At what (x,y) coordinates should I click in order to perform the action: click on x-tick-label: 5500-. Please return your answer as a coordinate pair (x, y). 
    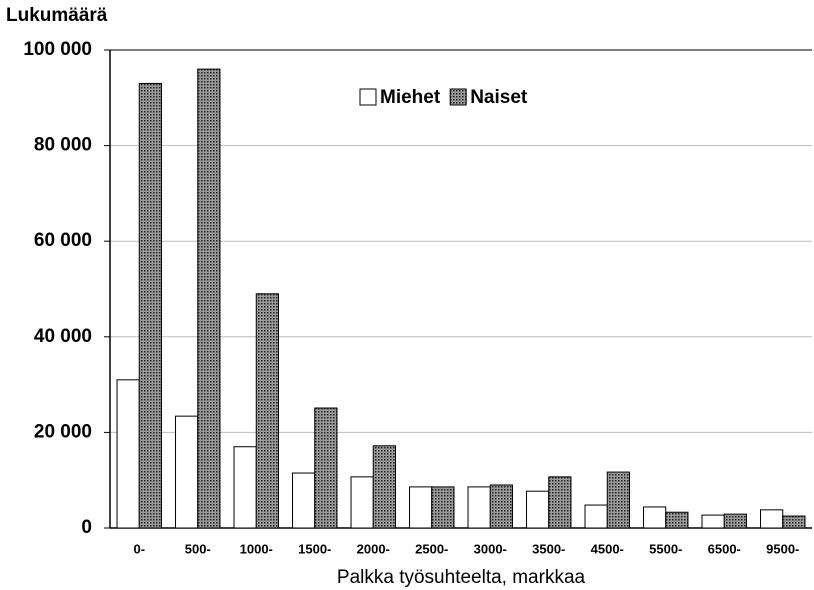
    Looking at the image, I should click on (665, 548).